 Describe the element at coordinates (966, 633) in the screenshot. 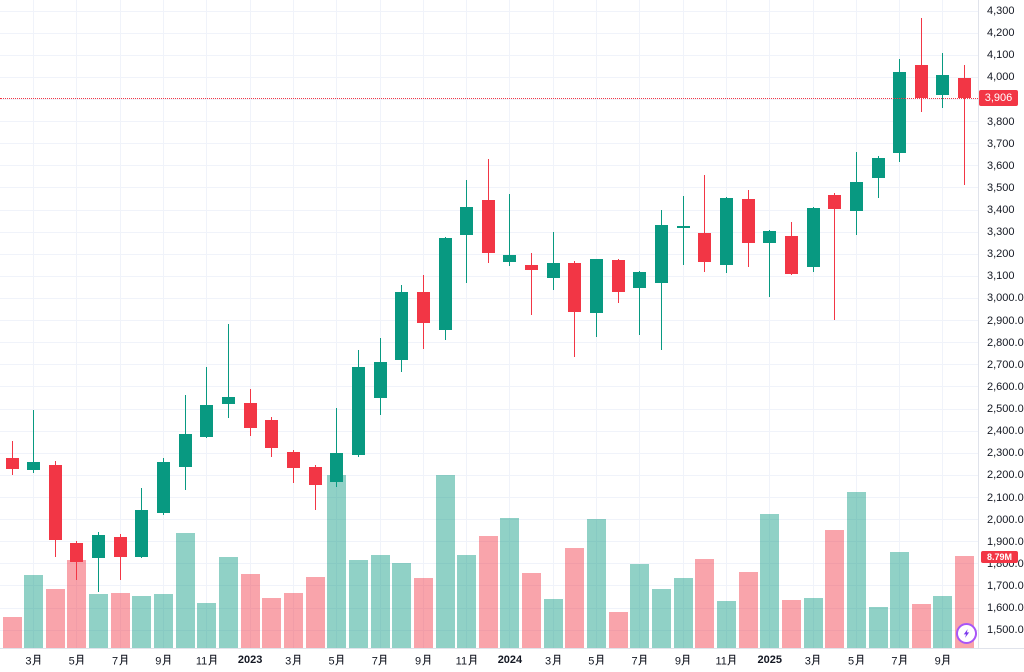

I see `chart-logo-button` at that location.